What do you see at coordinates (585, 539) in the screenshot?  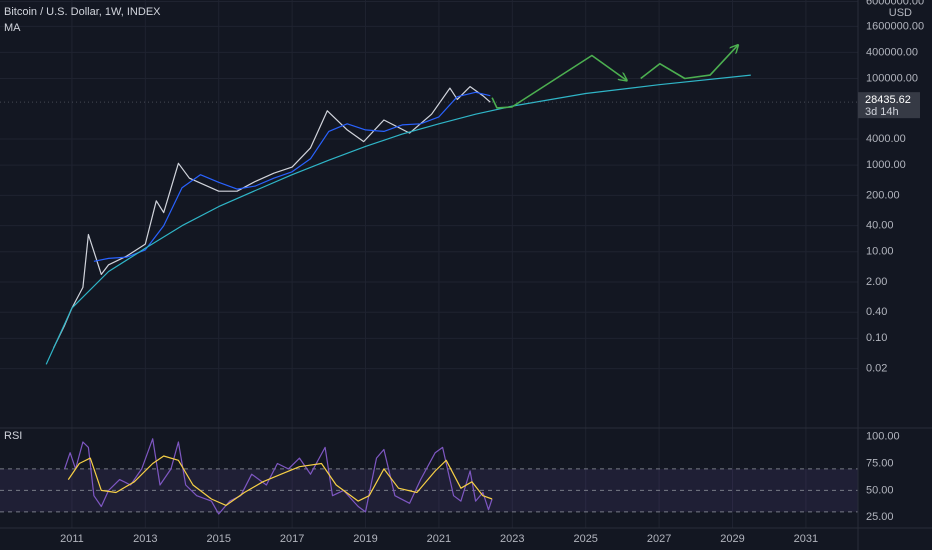 I see `x-tick-label: 2025` at bounding box center [585, 539].